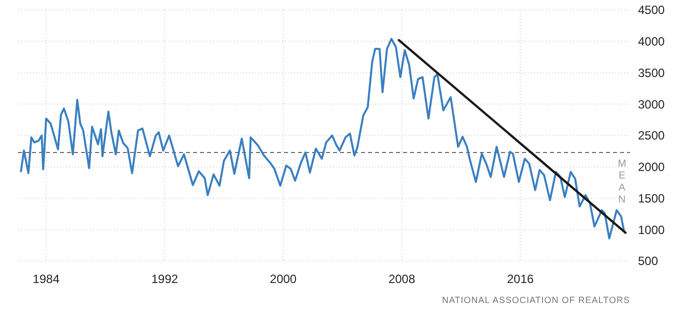 The height and width of the screenshot is (315, 695). I want to click on y-tick-label: 1000, so click(652, 229).